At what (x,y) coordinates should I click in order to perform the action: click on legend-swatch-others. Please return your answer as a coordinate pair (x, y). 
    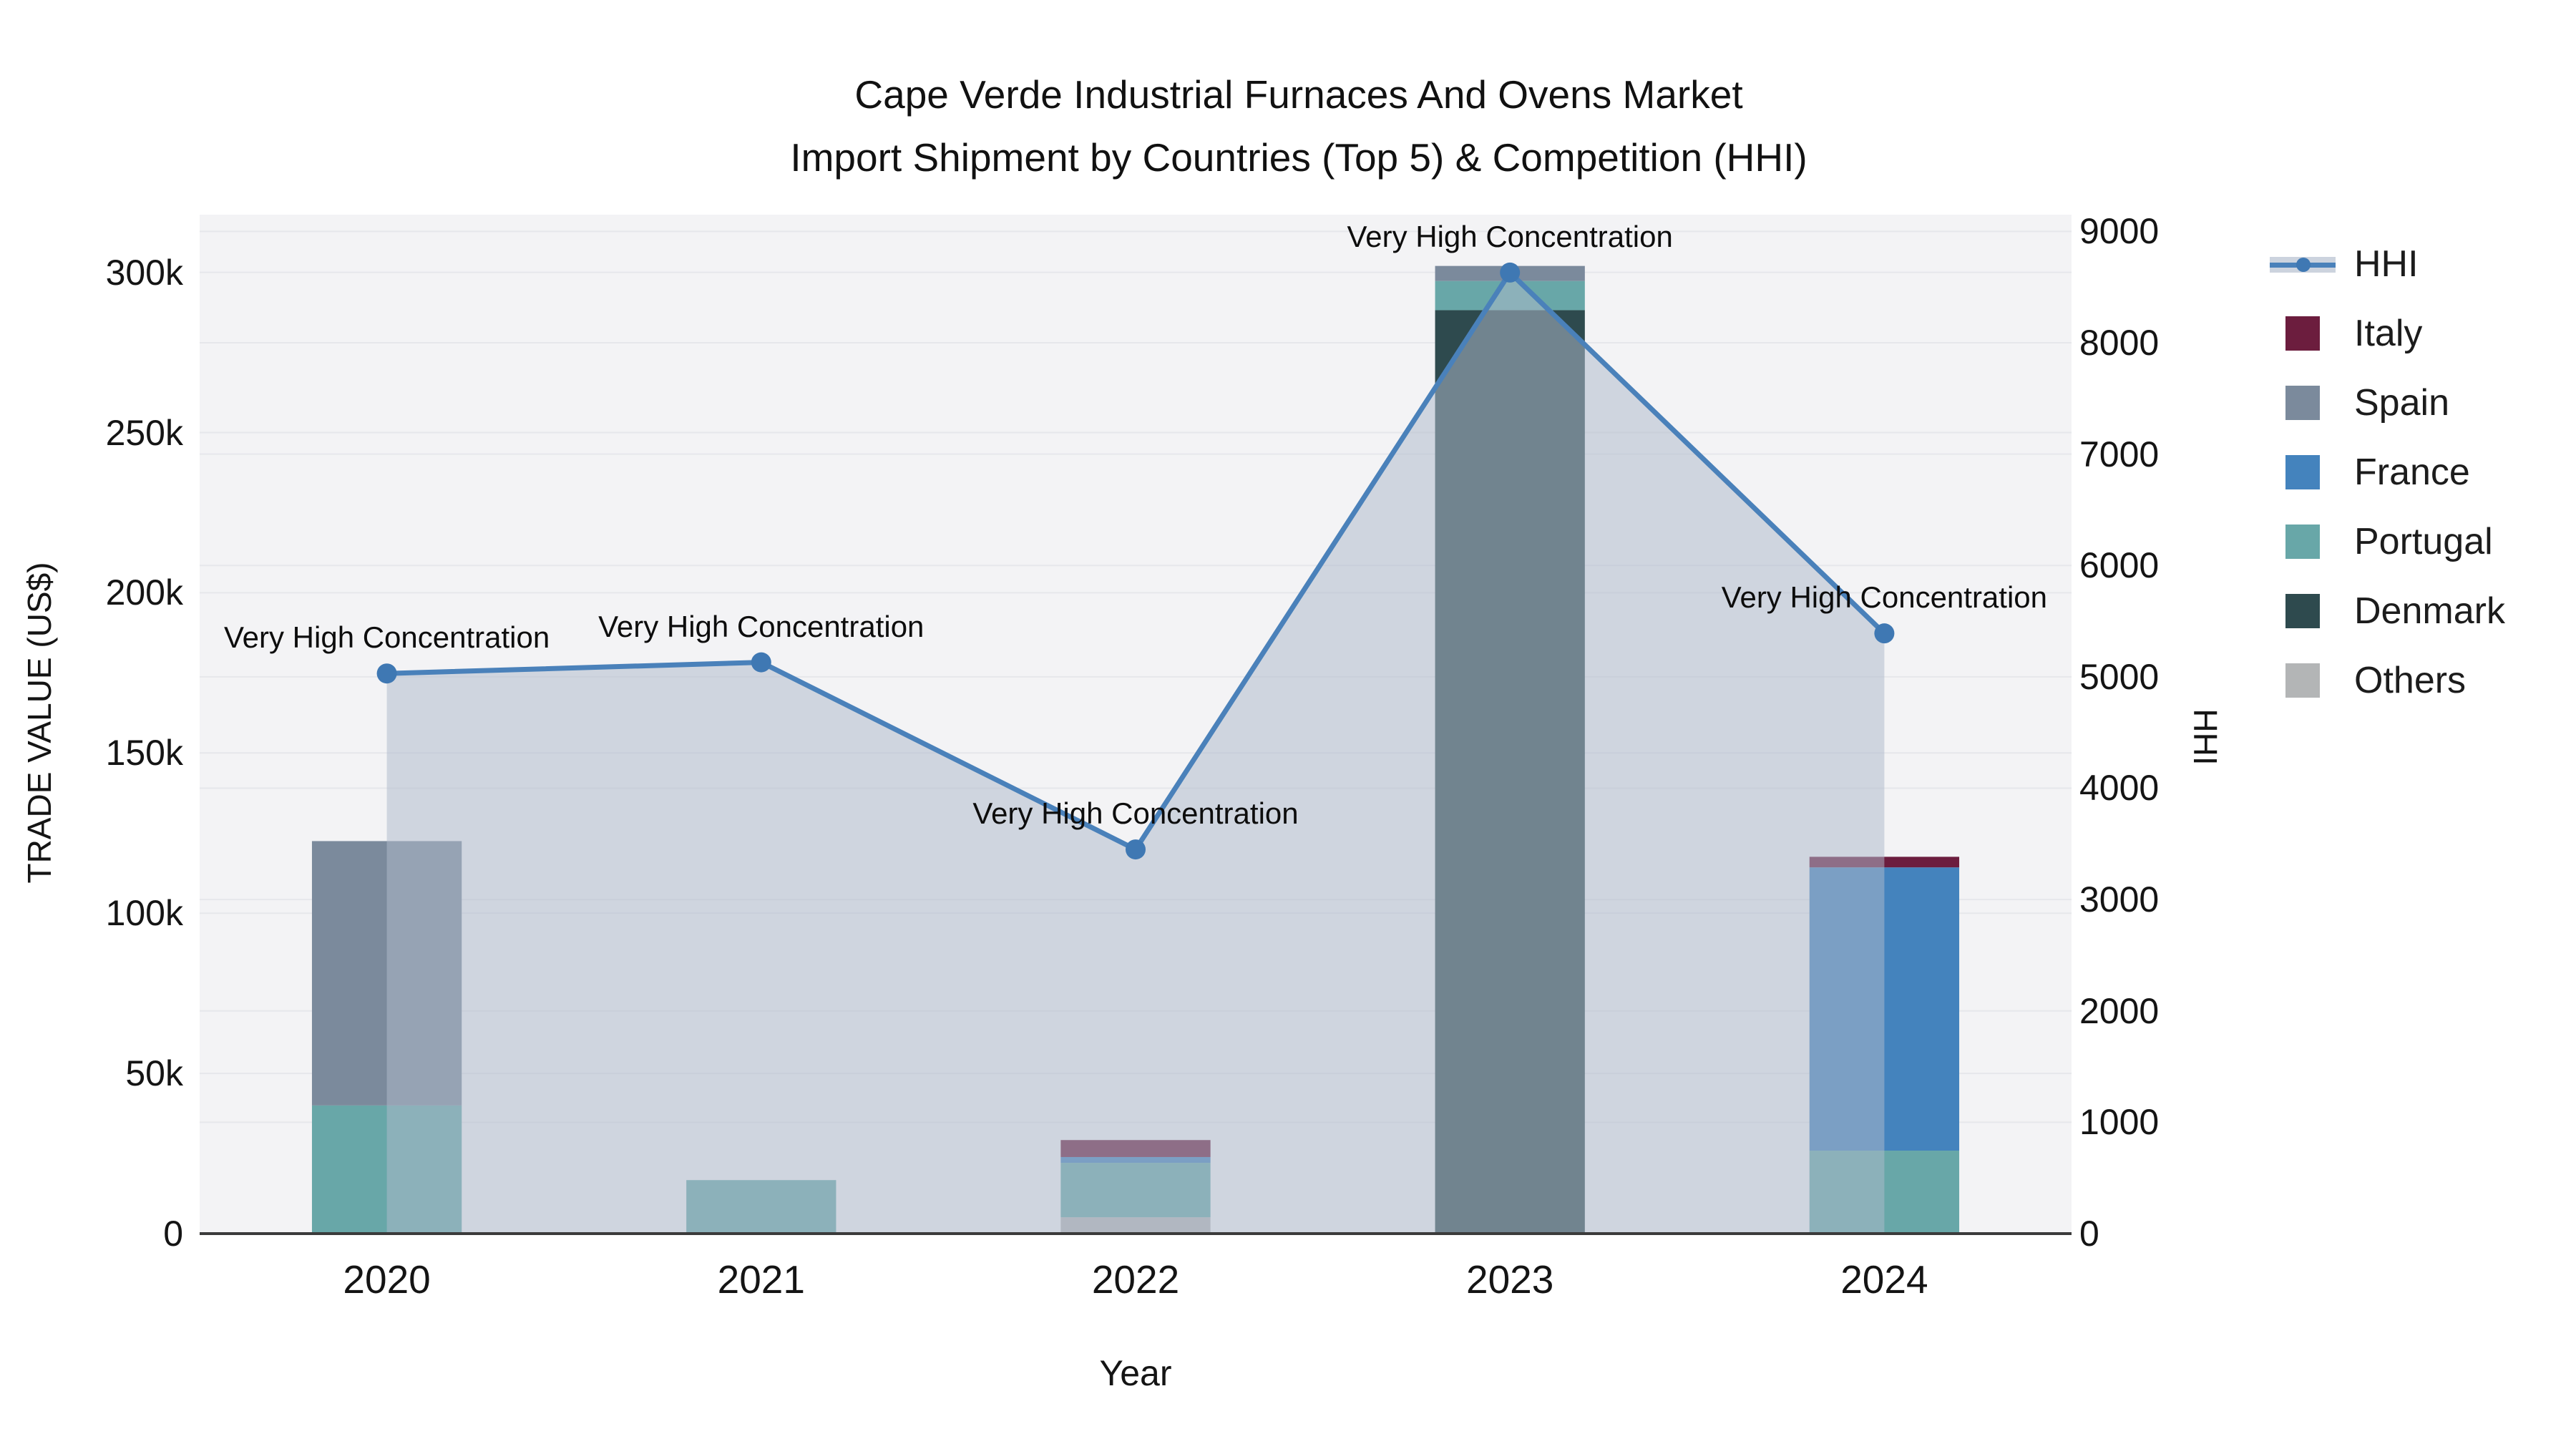
    Looking at the image, I should click on (2302, 680).